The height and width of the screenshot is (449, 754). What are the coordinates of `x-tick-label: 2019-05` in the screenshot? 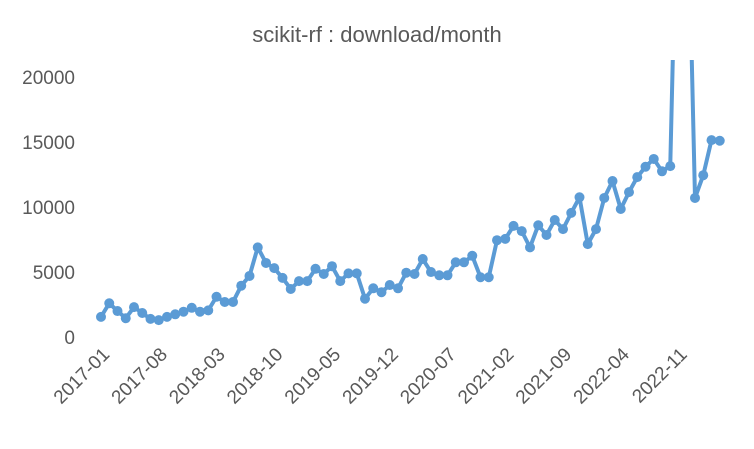 It's located at (313, 376).